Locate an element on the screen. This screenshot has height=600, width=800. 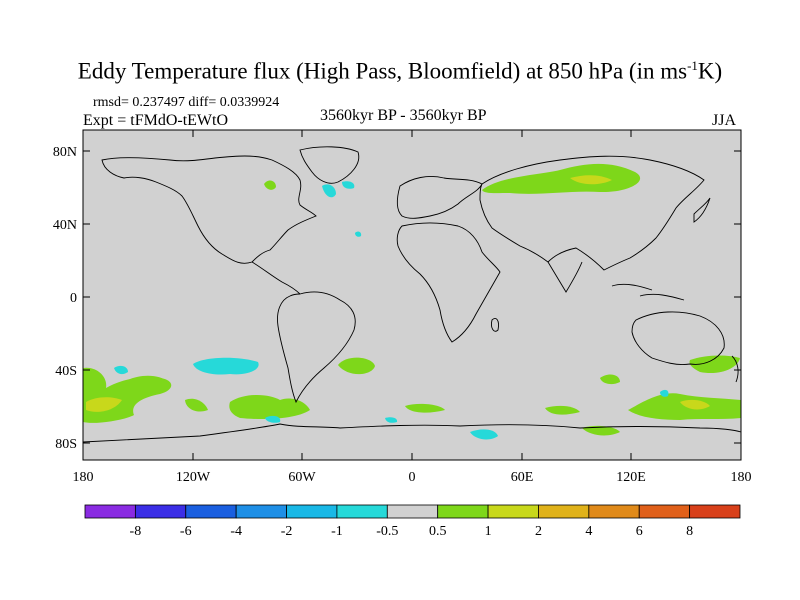
region-labrador-cyan is located at coordinates (329, 191).